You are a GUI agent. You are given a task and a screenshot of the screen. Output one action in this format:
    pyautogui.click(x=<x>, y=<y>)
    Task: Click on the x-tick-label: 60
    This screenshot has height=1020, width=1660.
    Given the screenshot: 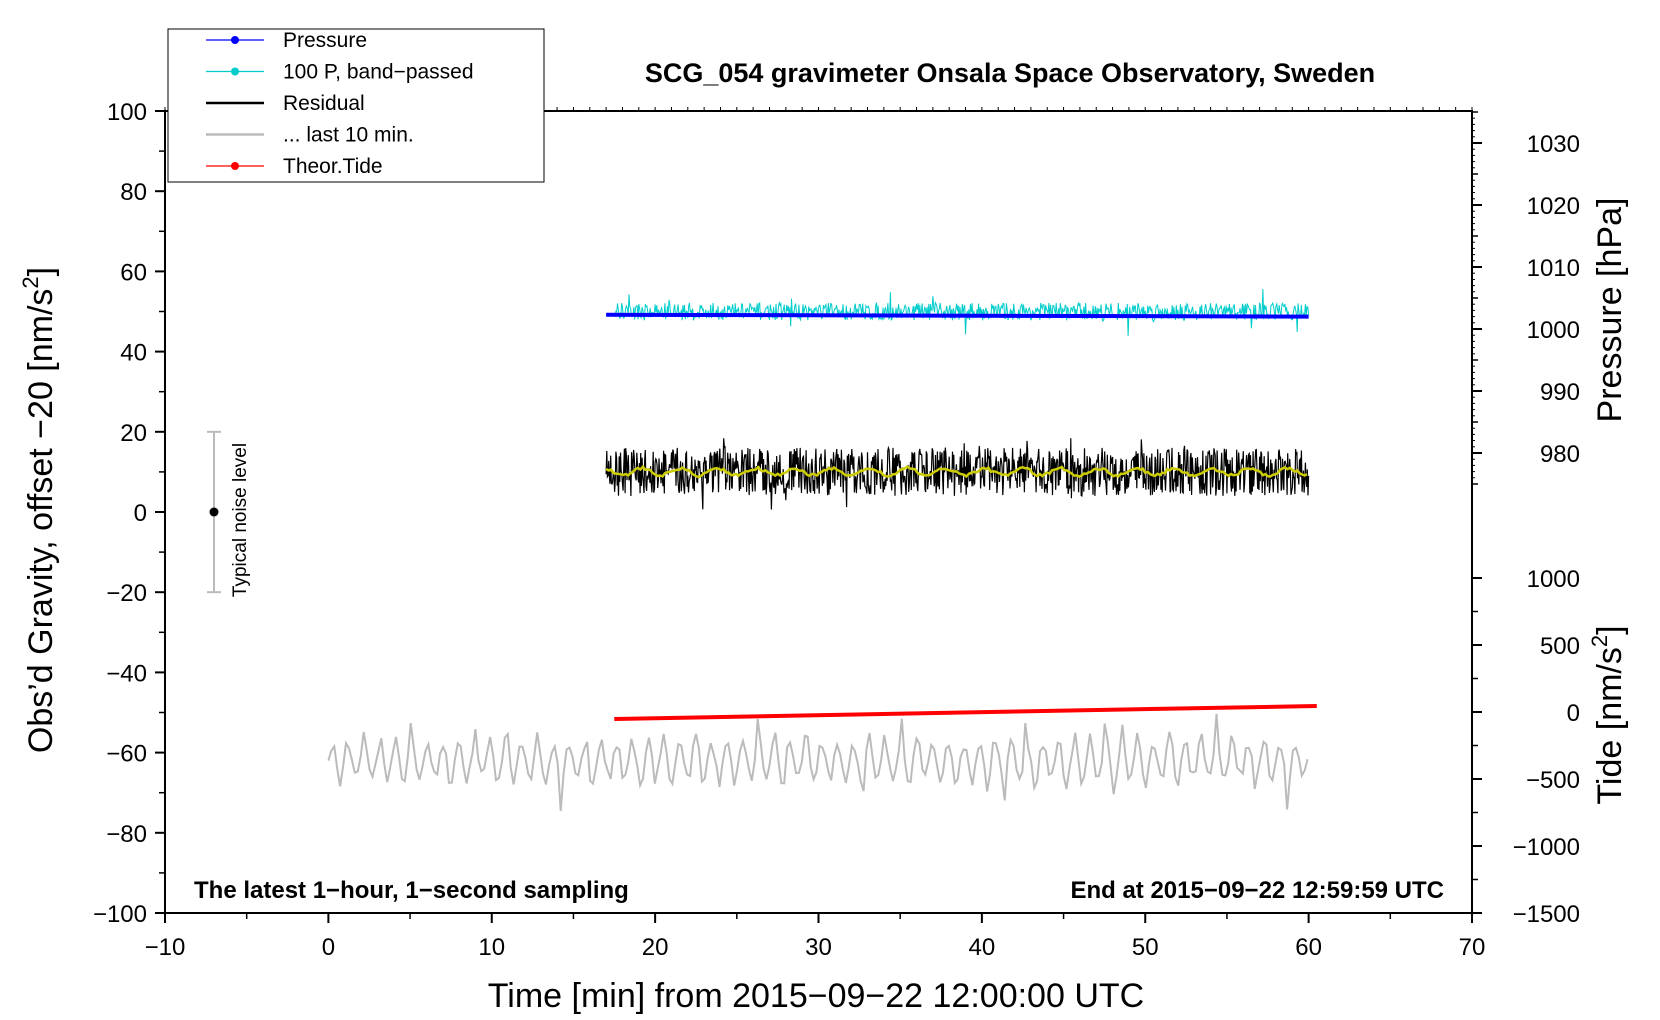 What is the action you would take?
    pyautogui.click(x=1308, y=947)
    